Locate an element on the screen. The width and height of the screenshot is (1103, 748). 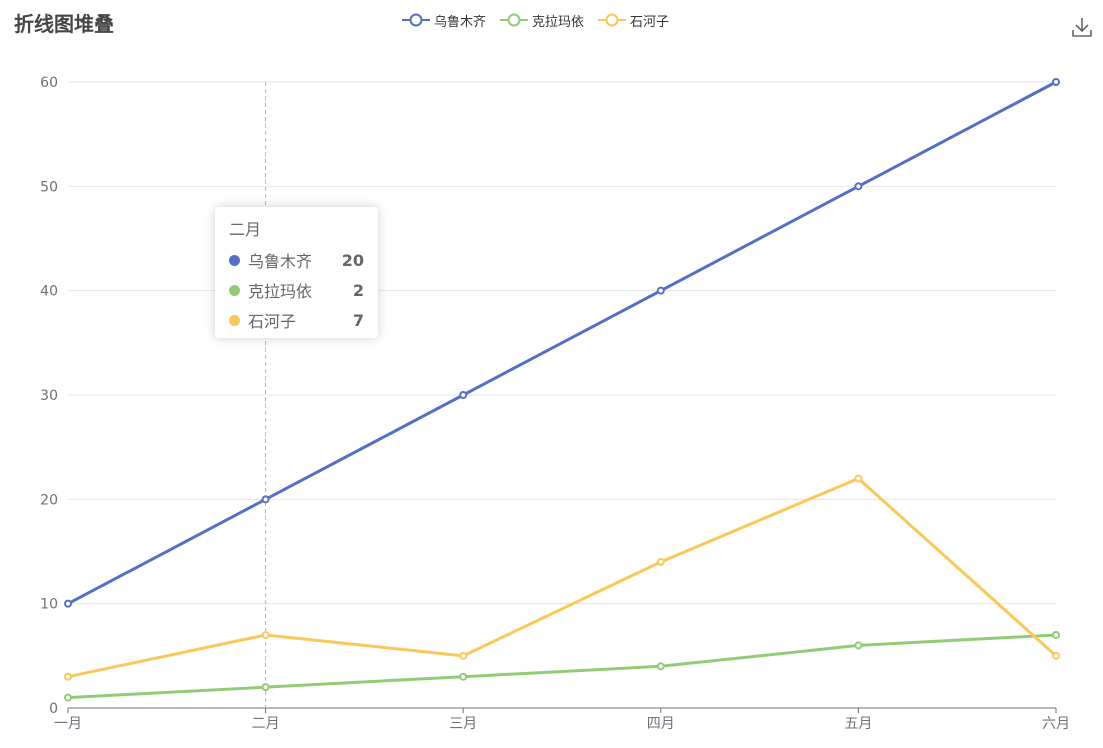
y-tick-label: 40 is located at coordinates (49, 292).